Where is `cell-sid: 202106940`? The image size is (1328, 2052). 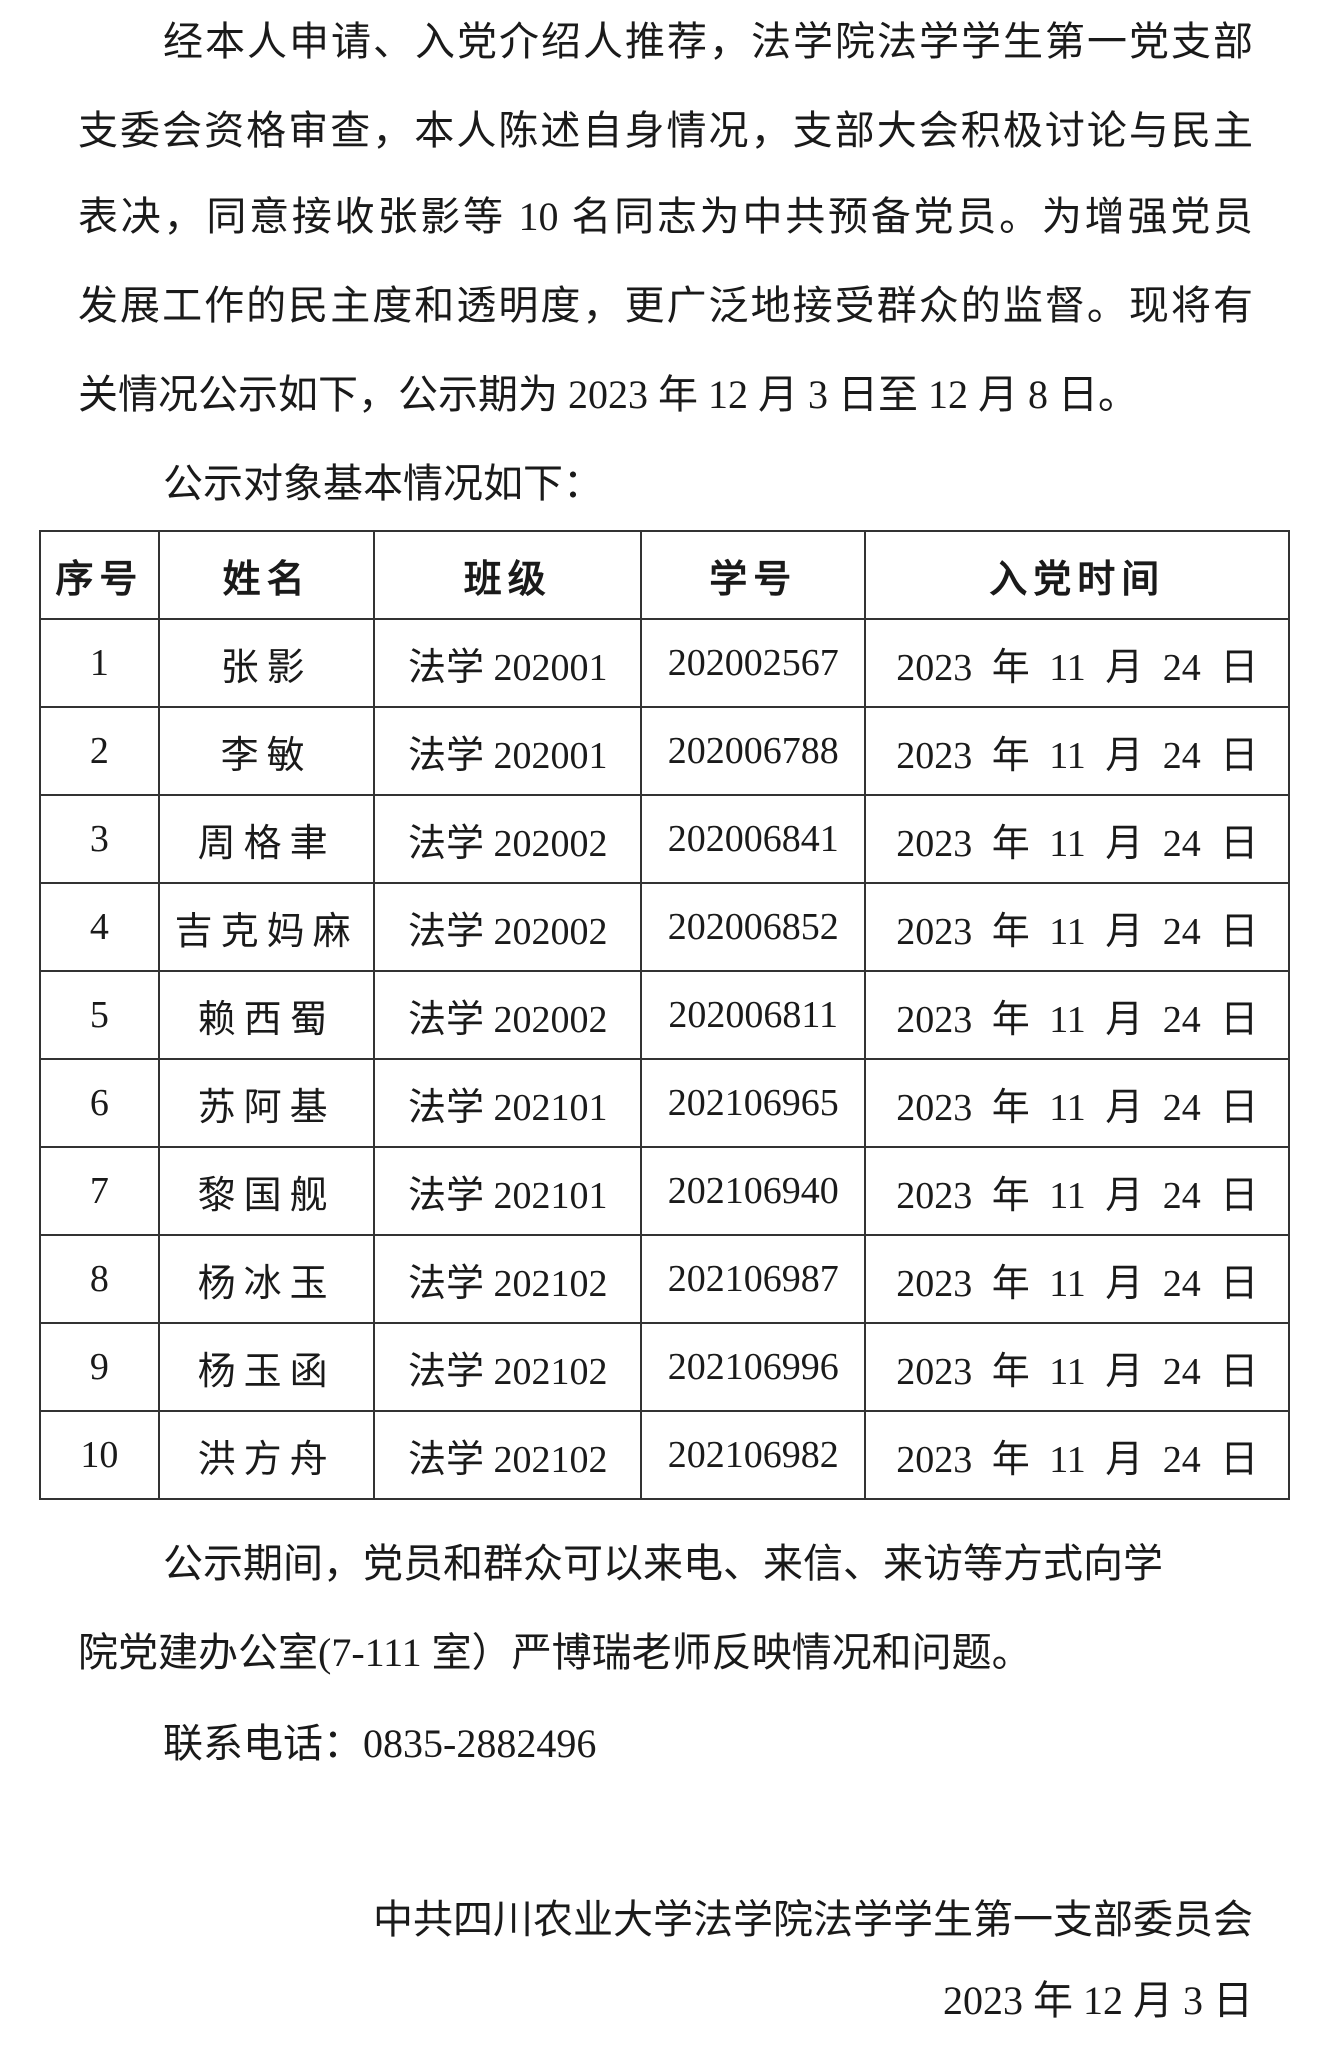
cell-sid: 202106940 is located at coordinates (753, 1191).